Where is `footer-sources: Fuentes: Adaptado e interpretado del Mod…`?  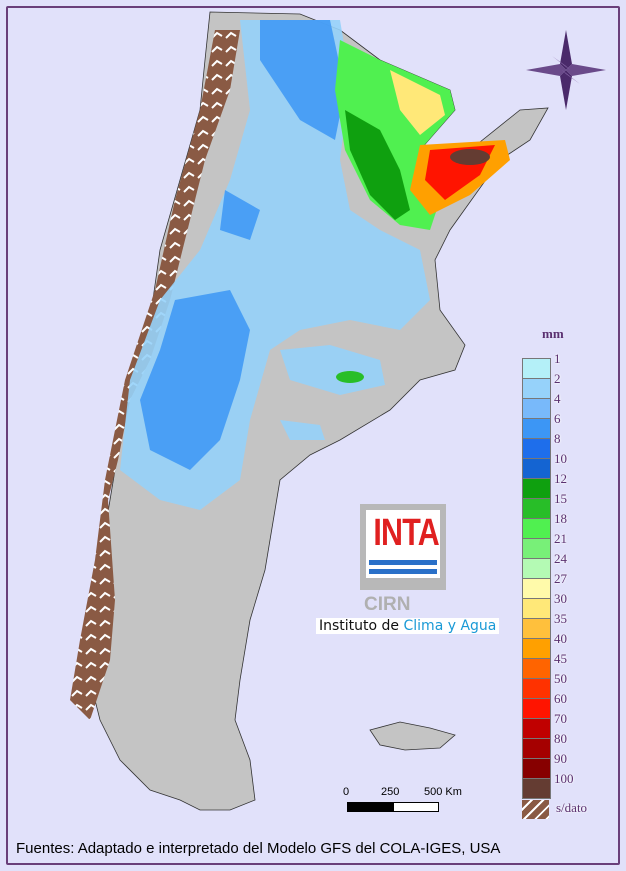 footer-sources: Fuentes: Adaptado e interpretado del Mod… is located at coordinates (258, 848).